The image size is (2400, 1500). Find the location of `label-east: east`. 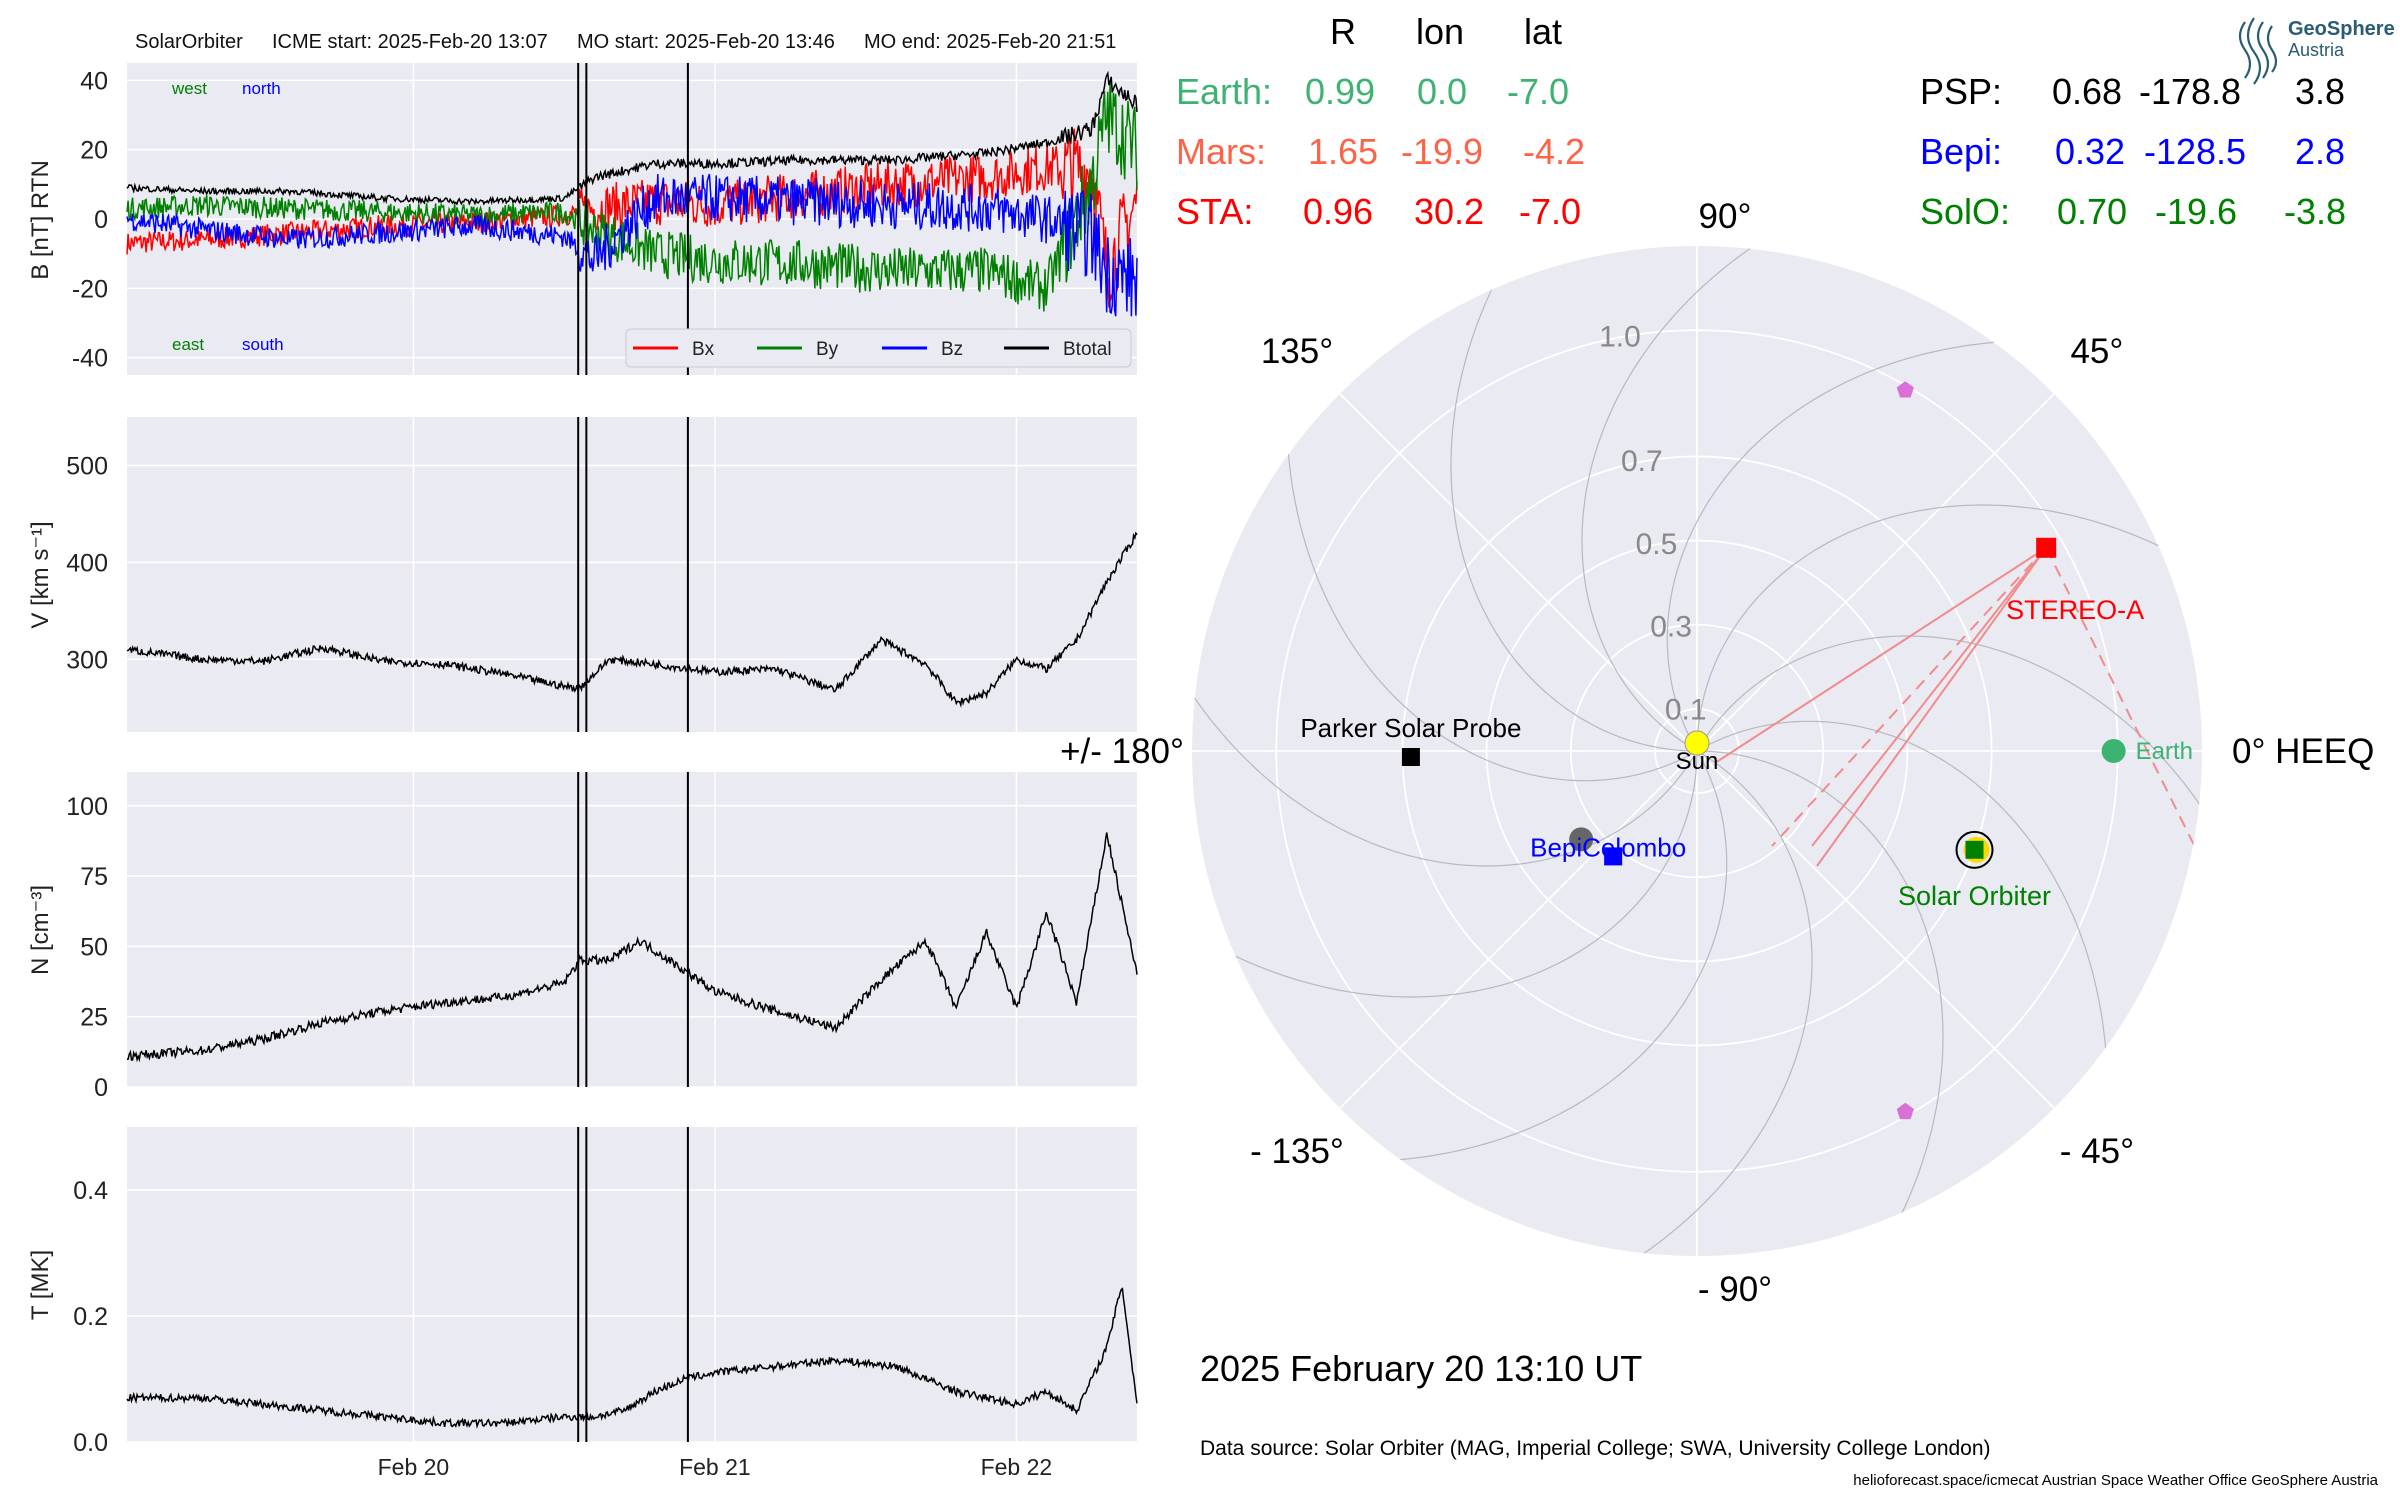

label-east: east is located at coordinates (188, 344).